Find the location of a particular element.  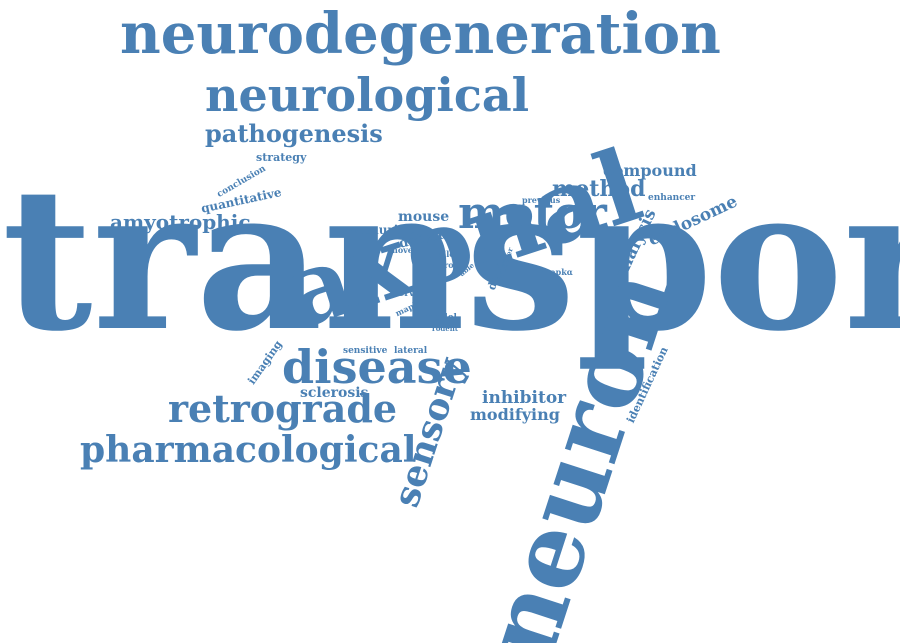

word-sclerosis: sclerosis is located at coordinates (334, 393).